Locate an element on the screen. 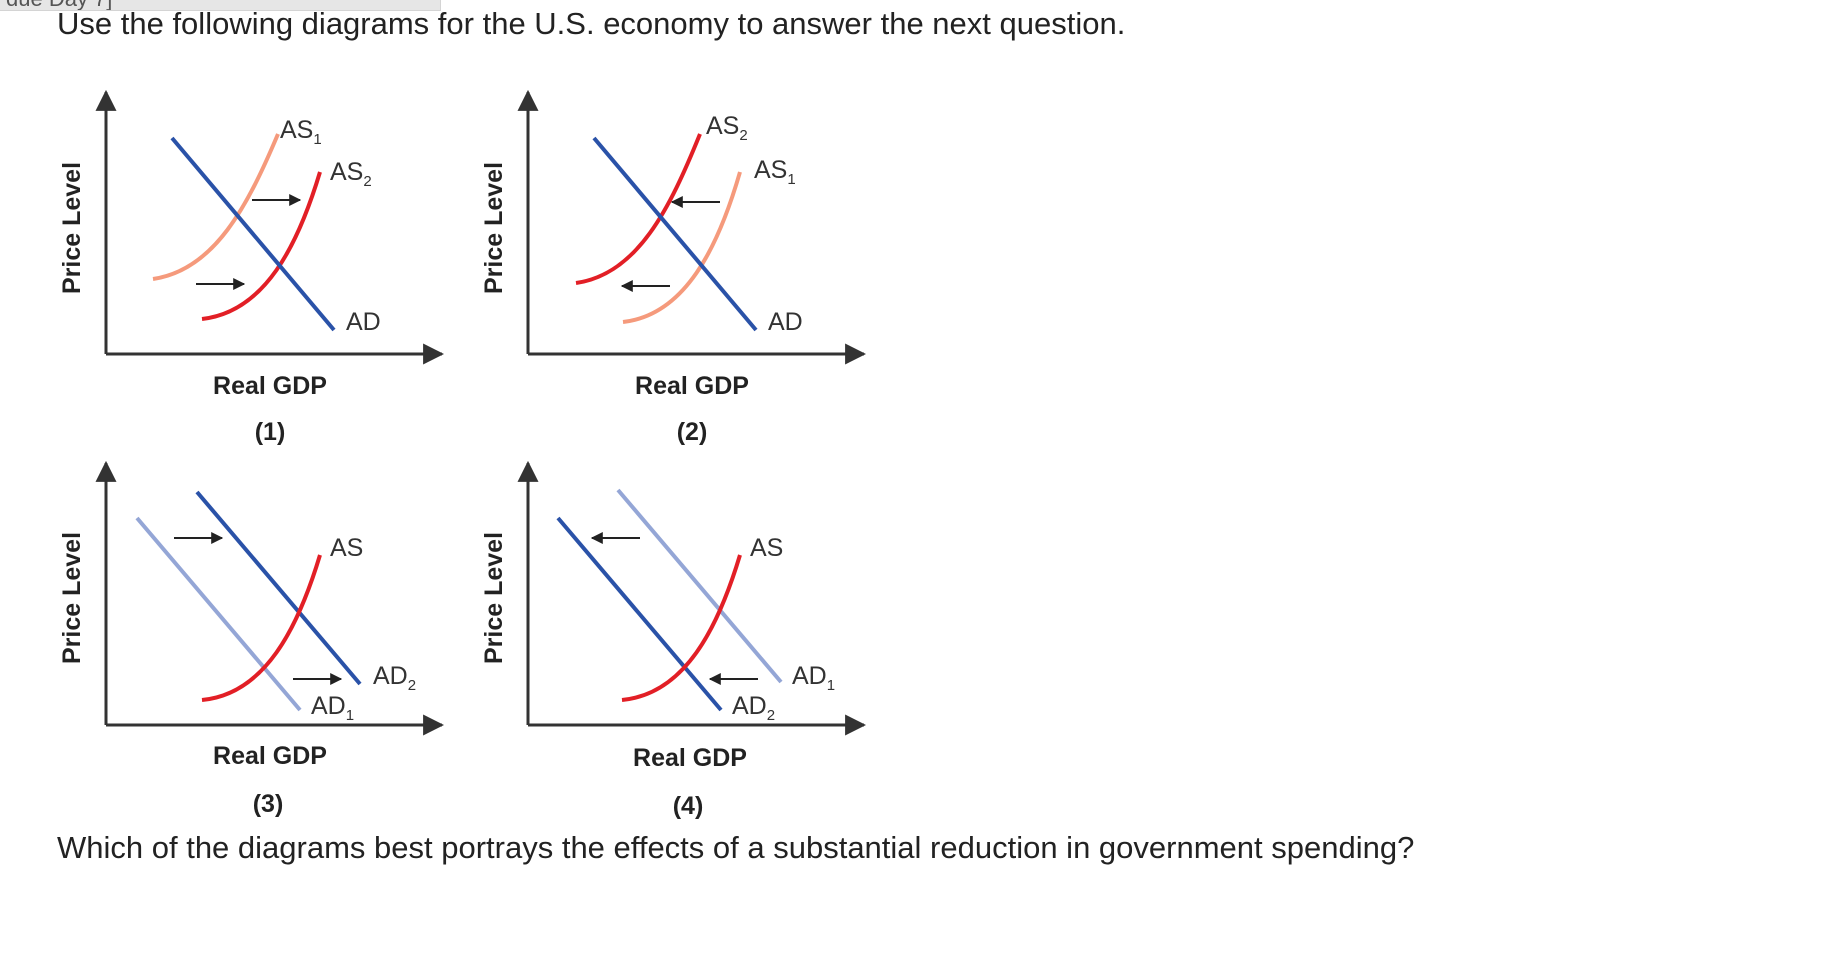 The image size is (1832, 958). diagram-1-ad-label: AD is located at coordinates (363, 322).